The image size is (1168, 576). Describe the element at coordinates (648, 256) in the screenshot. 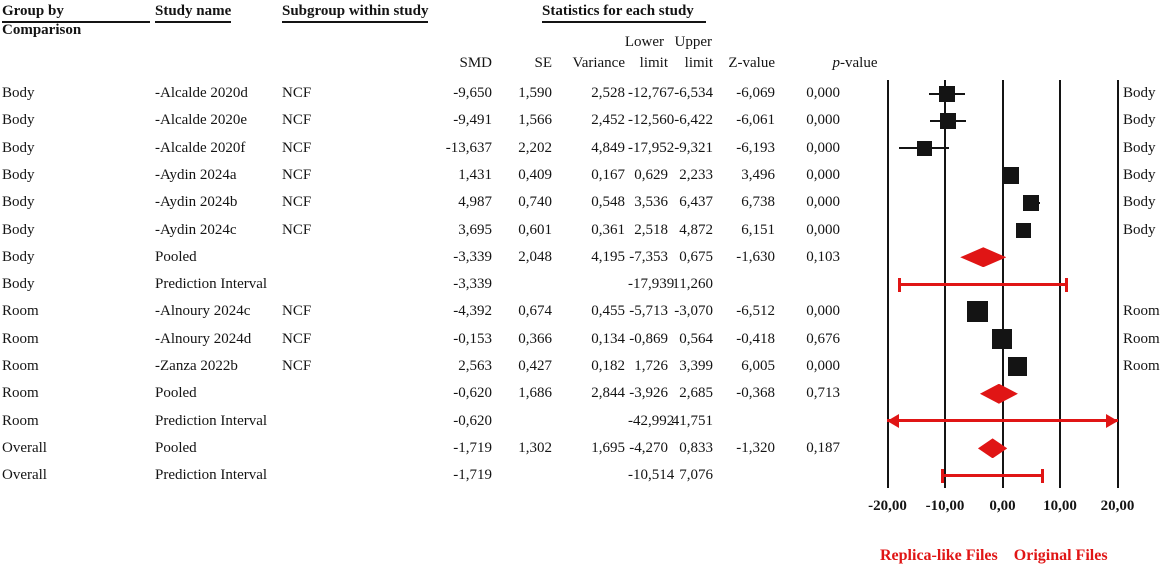

I see `cell-lower-limit: -7,353` at that location.